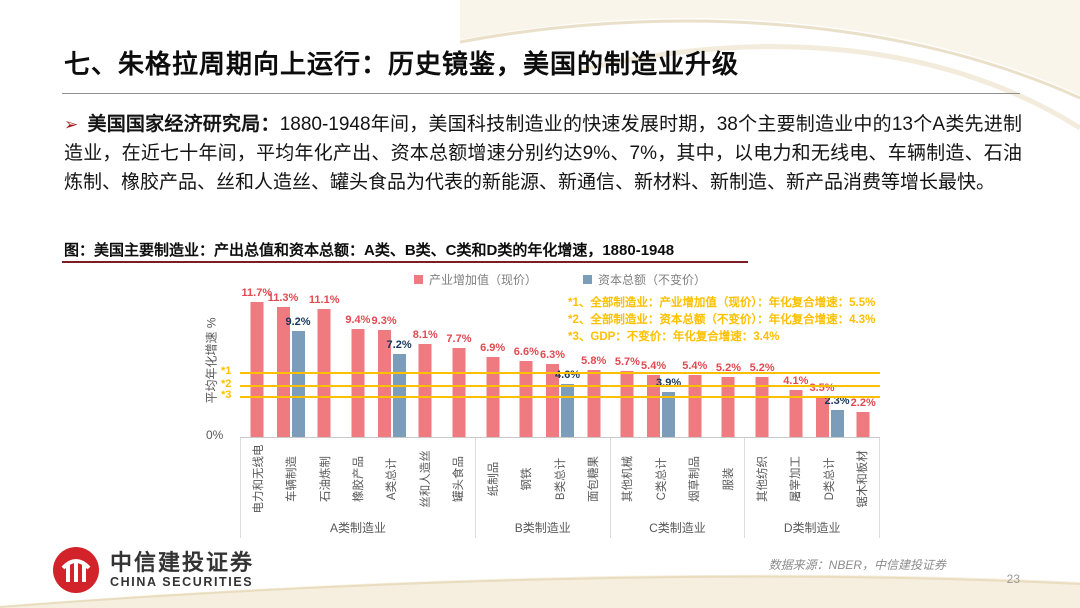 The image size is (1080, 608). What do you see at coordinates (560, 478) in the screenshot?
I see `category-label-text: B类总计` at bounding box center [560, 478].